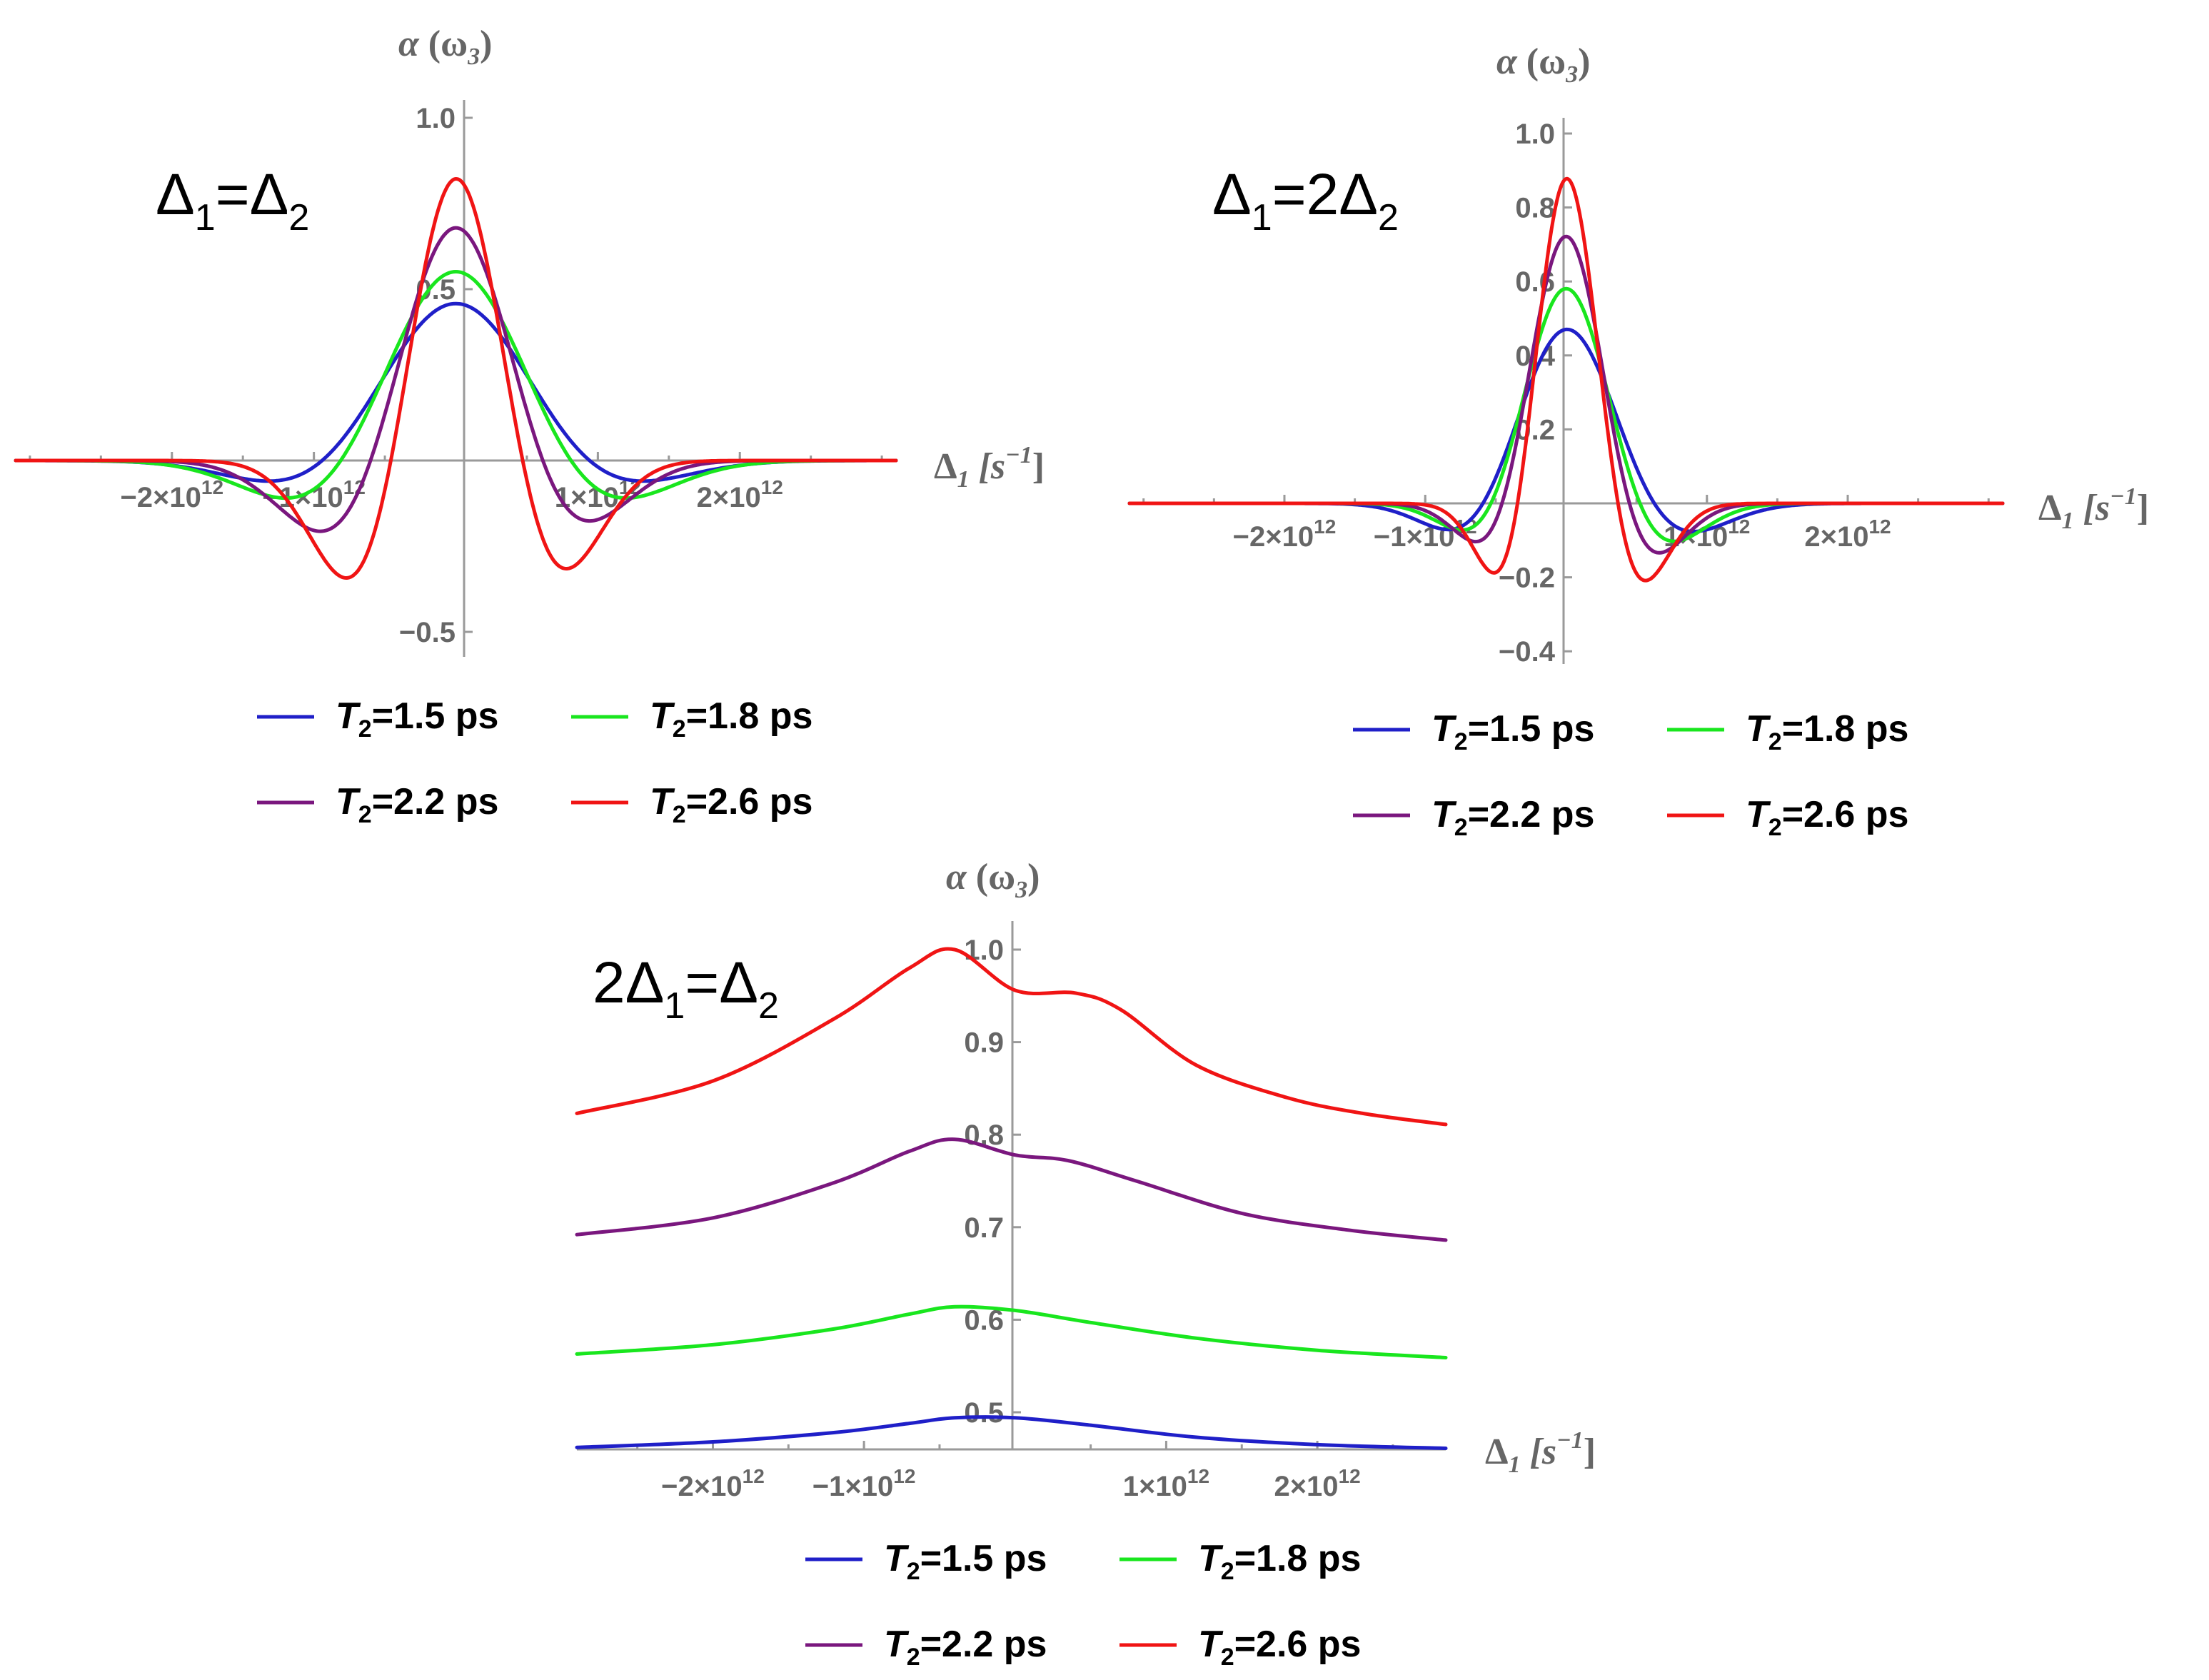 Image resolution: width=2209 pixels, height=1680 pixels. I want to click on panel-2-x-axis-label: Δ1 [s−1], so click(2093, 508).